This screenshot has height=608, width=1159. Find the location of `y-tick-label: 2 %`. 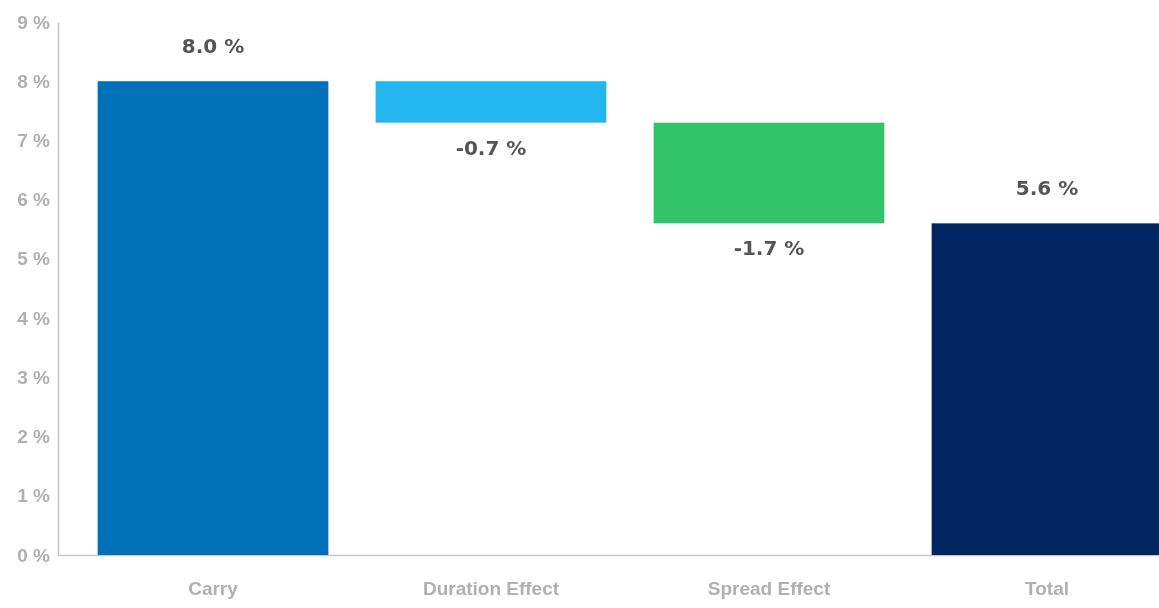

y-tick-label: 2 % is located at coordinates (34, 437).